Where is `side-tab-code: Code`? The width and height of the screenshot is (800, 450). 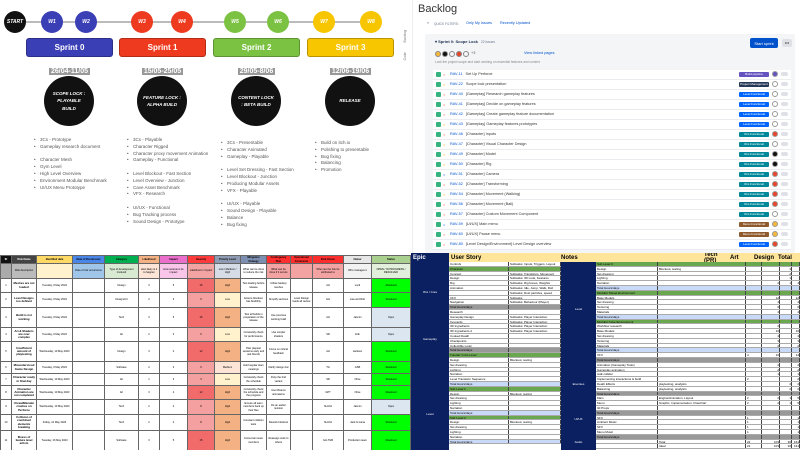 side-tab-code: Code is located at coordinates (405, 56).